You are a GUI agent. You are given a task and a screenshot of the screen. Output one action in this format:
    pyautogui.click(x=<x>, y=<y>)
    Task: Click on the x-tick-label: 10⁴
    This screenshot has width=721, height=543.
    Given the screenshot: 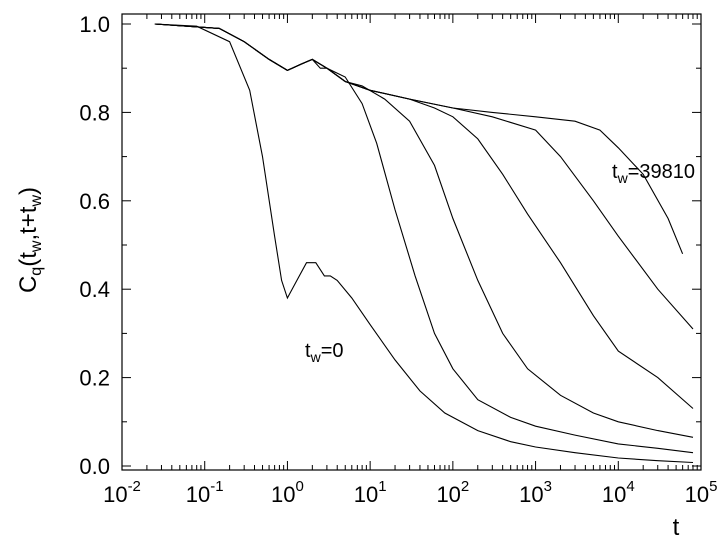 What is the action you would take?
    pyautogui.click(x=618, y=492)
    